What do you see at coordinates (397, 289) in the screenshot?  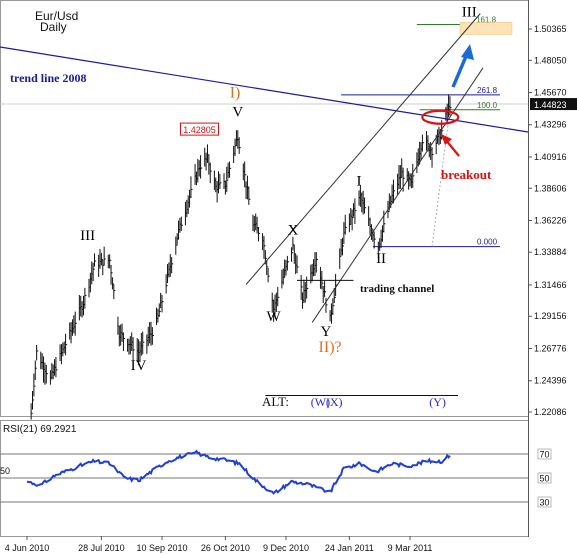 I see `trading-channel-label: trading channel` at bounding box center [397, 289].